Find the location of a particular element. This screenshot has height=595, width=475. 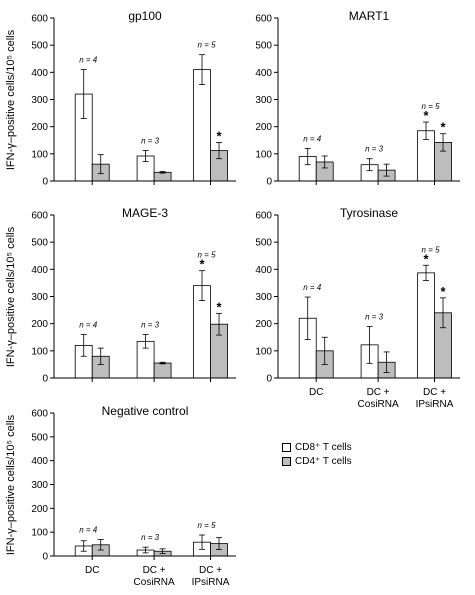

panel-4-n-label-1: n = 4 is located at coordinates (312, 287).